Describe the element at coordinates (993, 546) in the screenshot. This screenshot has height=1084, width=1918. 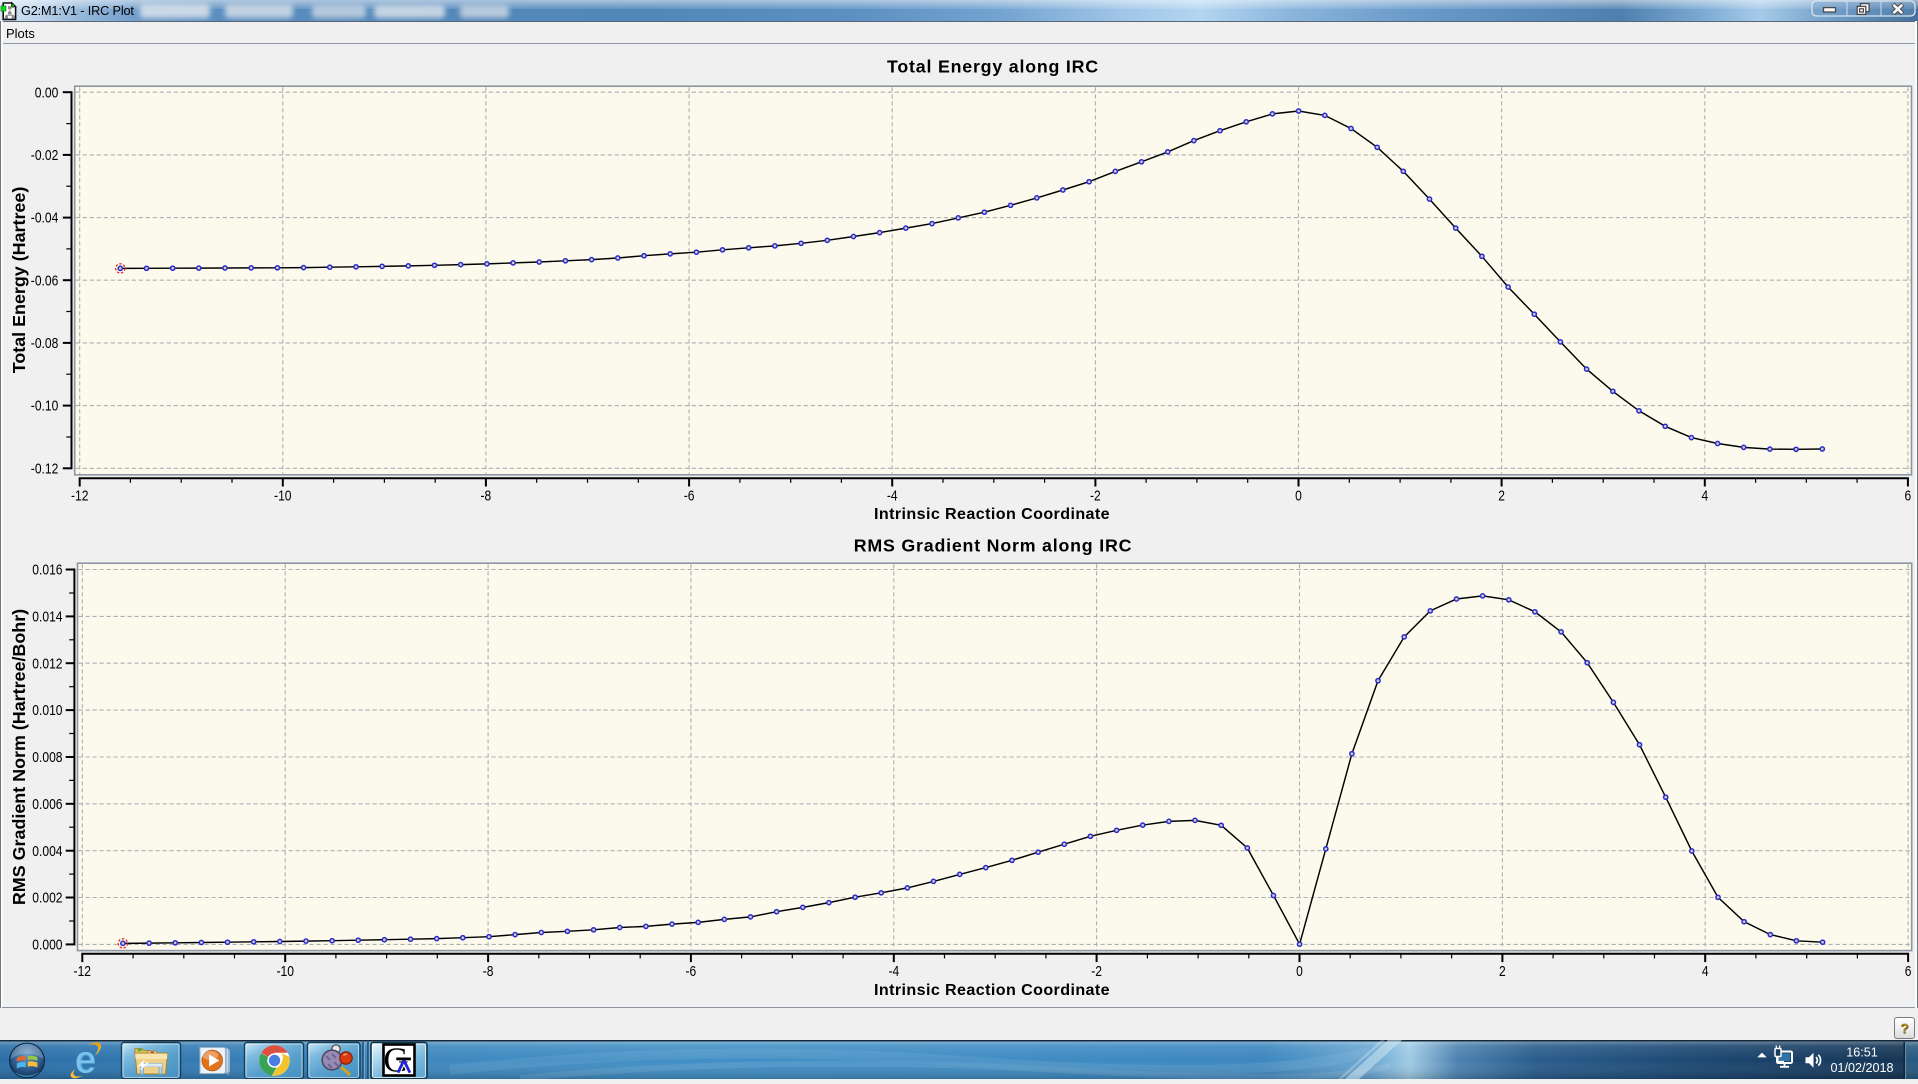
I see `svg-text: RMS Gradient Norm along IRC` at that location.